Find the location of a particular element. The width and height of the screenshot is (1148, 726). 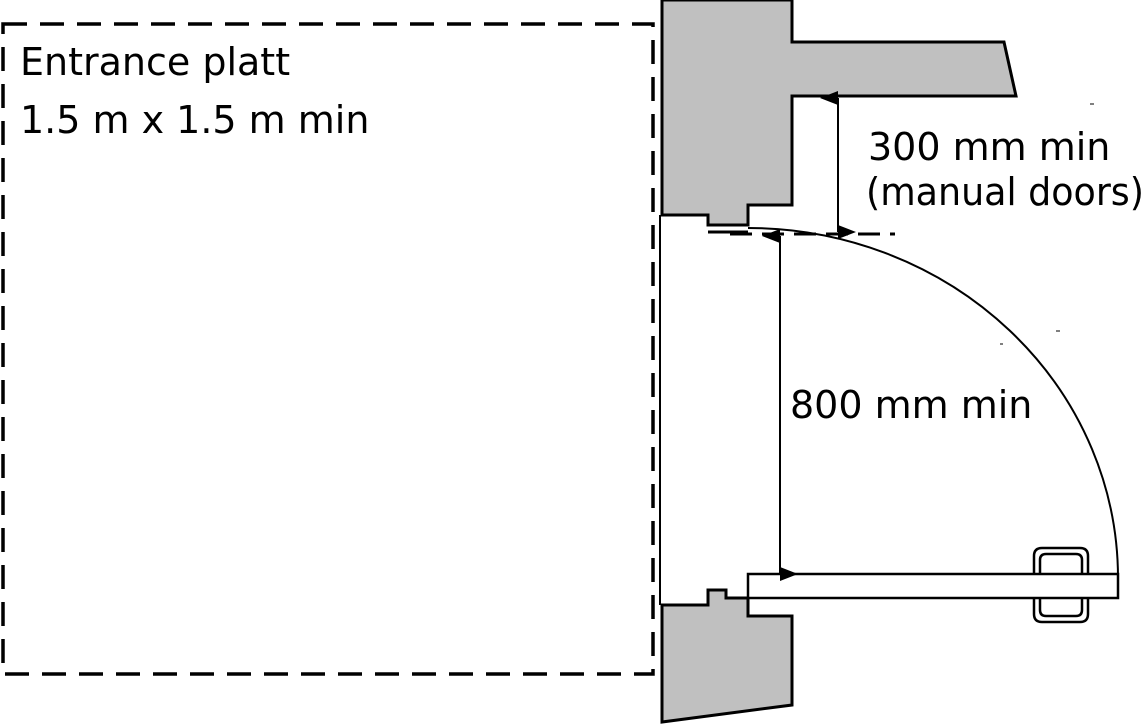

dimension-label-manual-doors: (manual doors) is located at coordinates (1005, 192).